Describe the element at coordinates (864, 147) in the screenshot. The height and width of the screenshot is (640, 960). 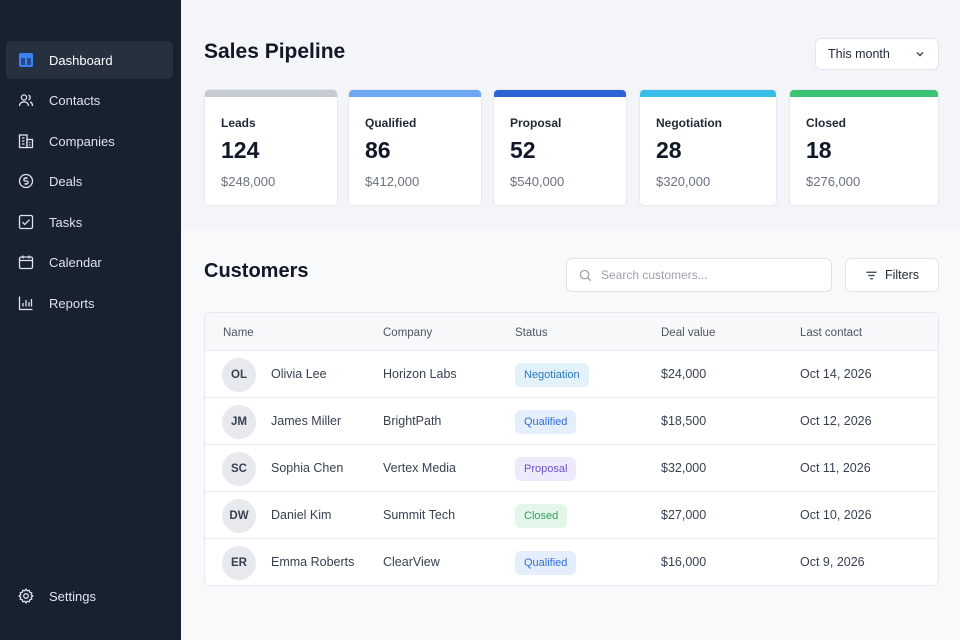
I see `stage-card-closed: Closed 18 $276,000` at that location.